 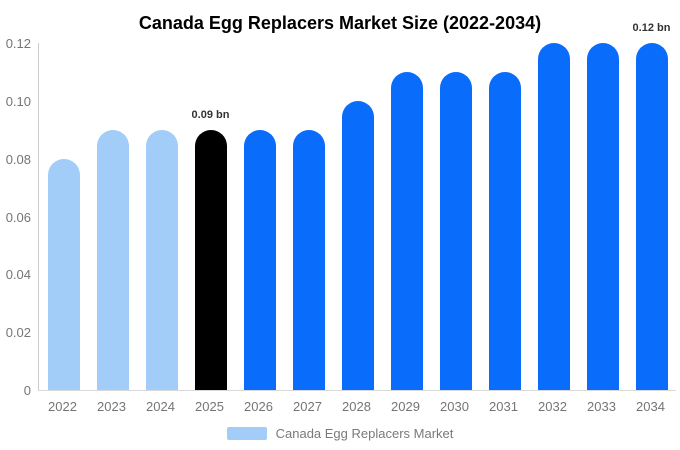 I want to click on x-axis-tick-label: 2032, so click(x=552, y=406).